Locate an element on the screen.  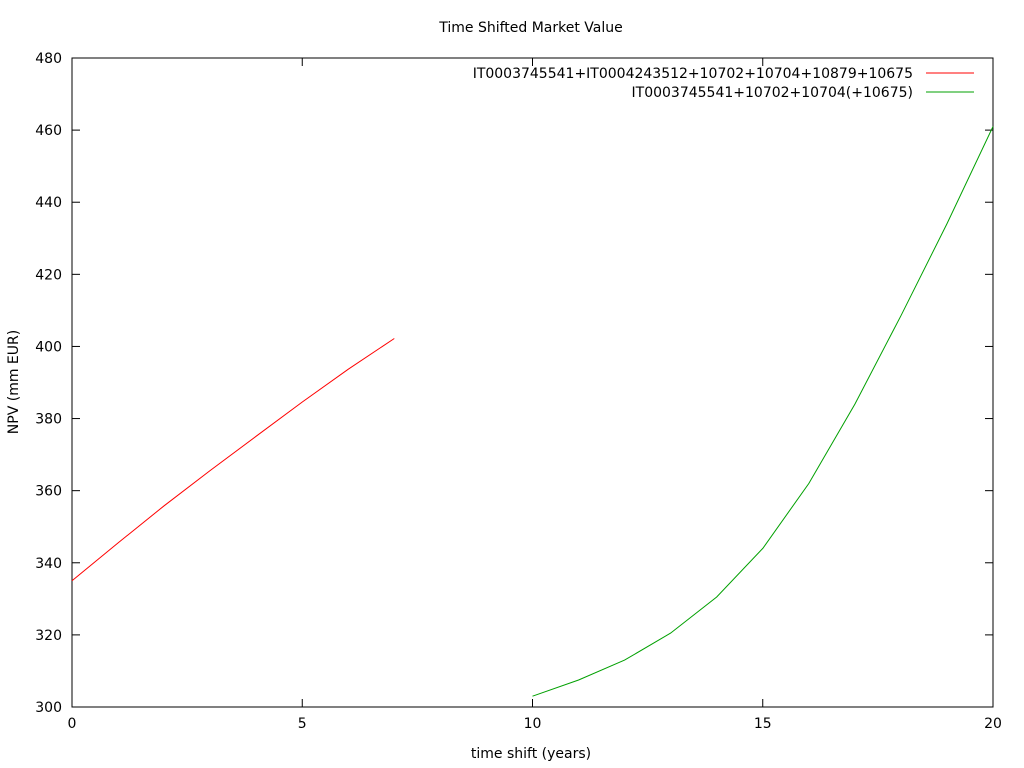
y-tick-label: 420 is located at coordinates (48, 275).